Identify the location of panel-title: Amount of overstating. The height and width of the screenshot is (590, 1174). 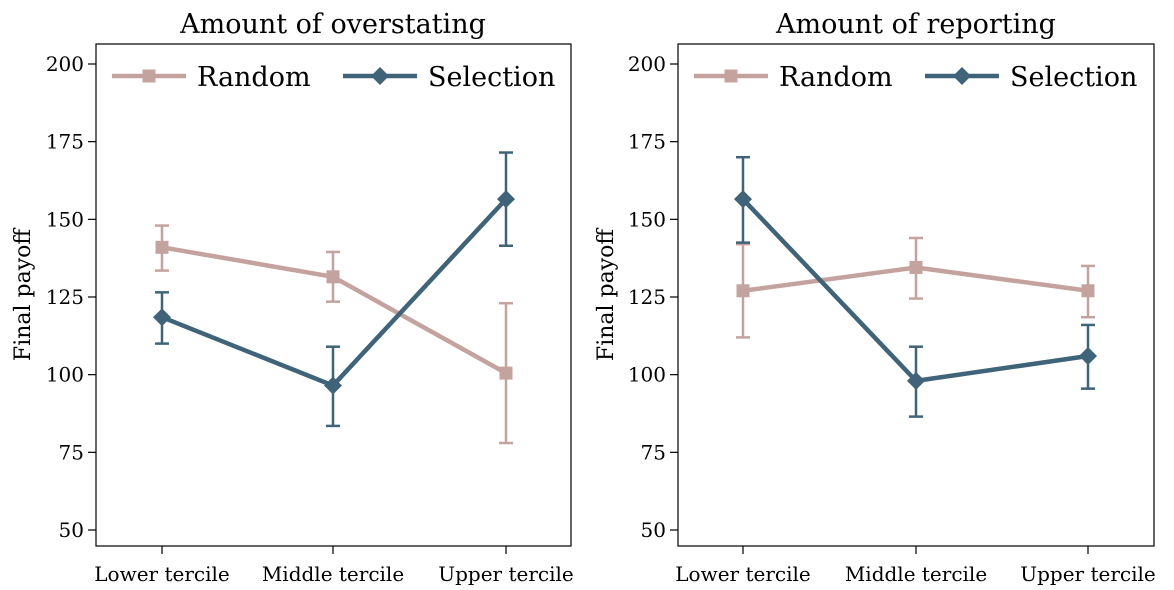
(332, 24).